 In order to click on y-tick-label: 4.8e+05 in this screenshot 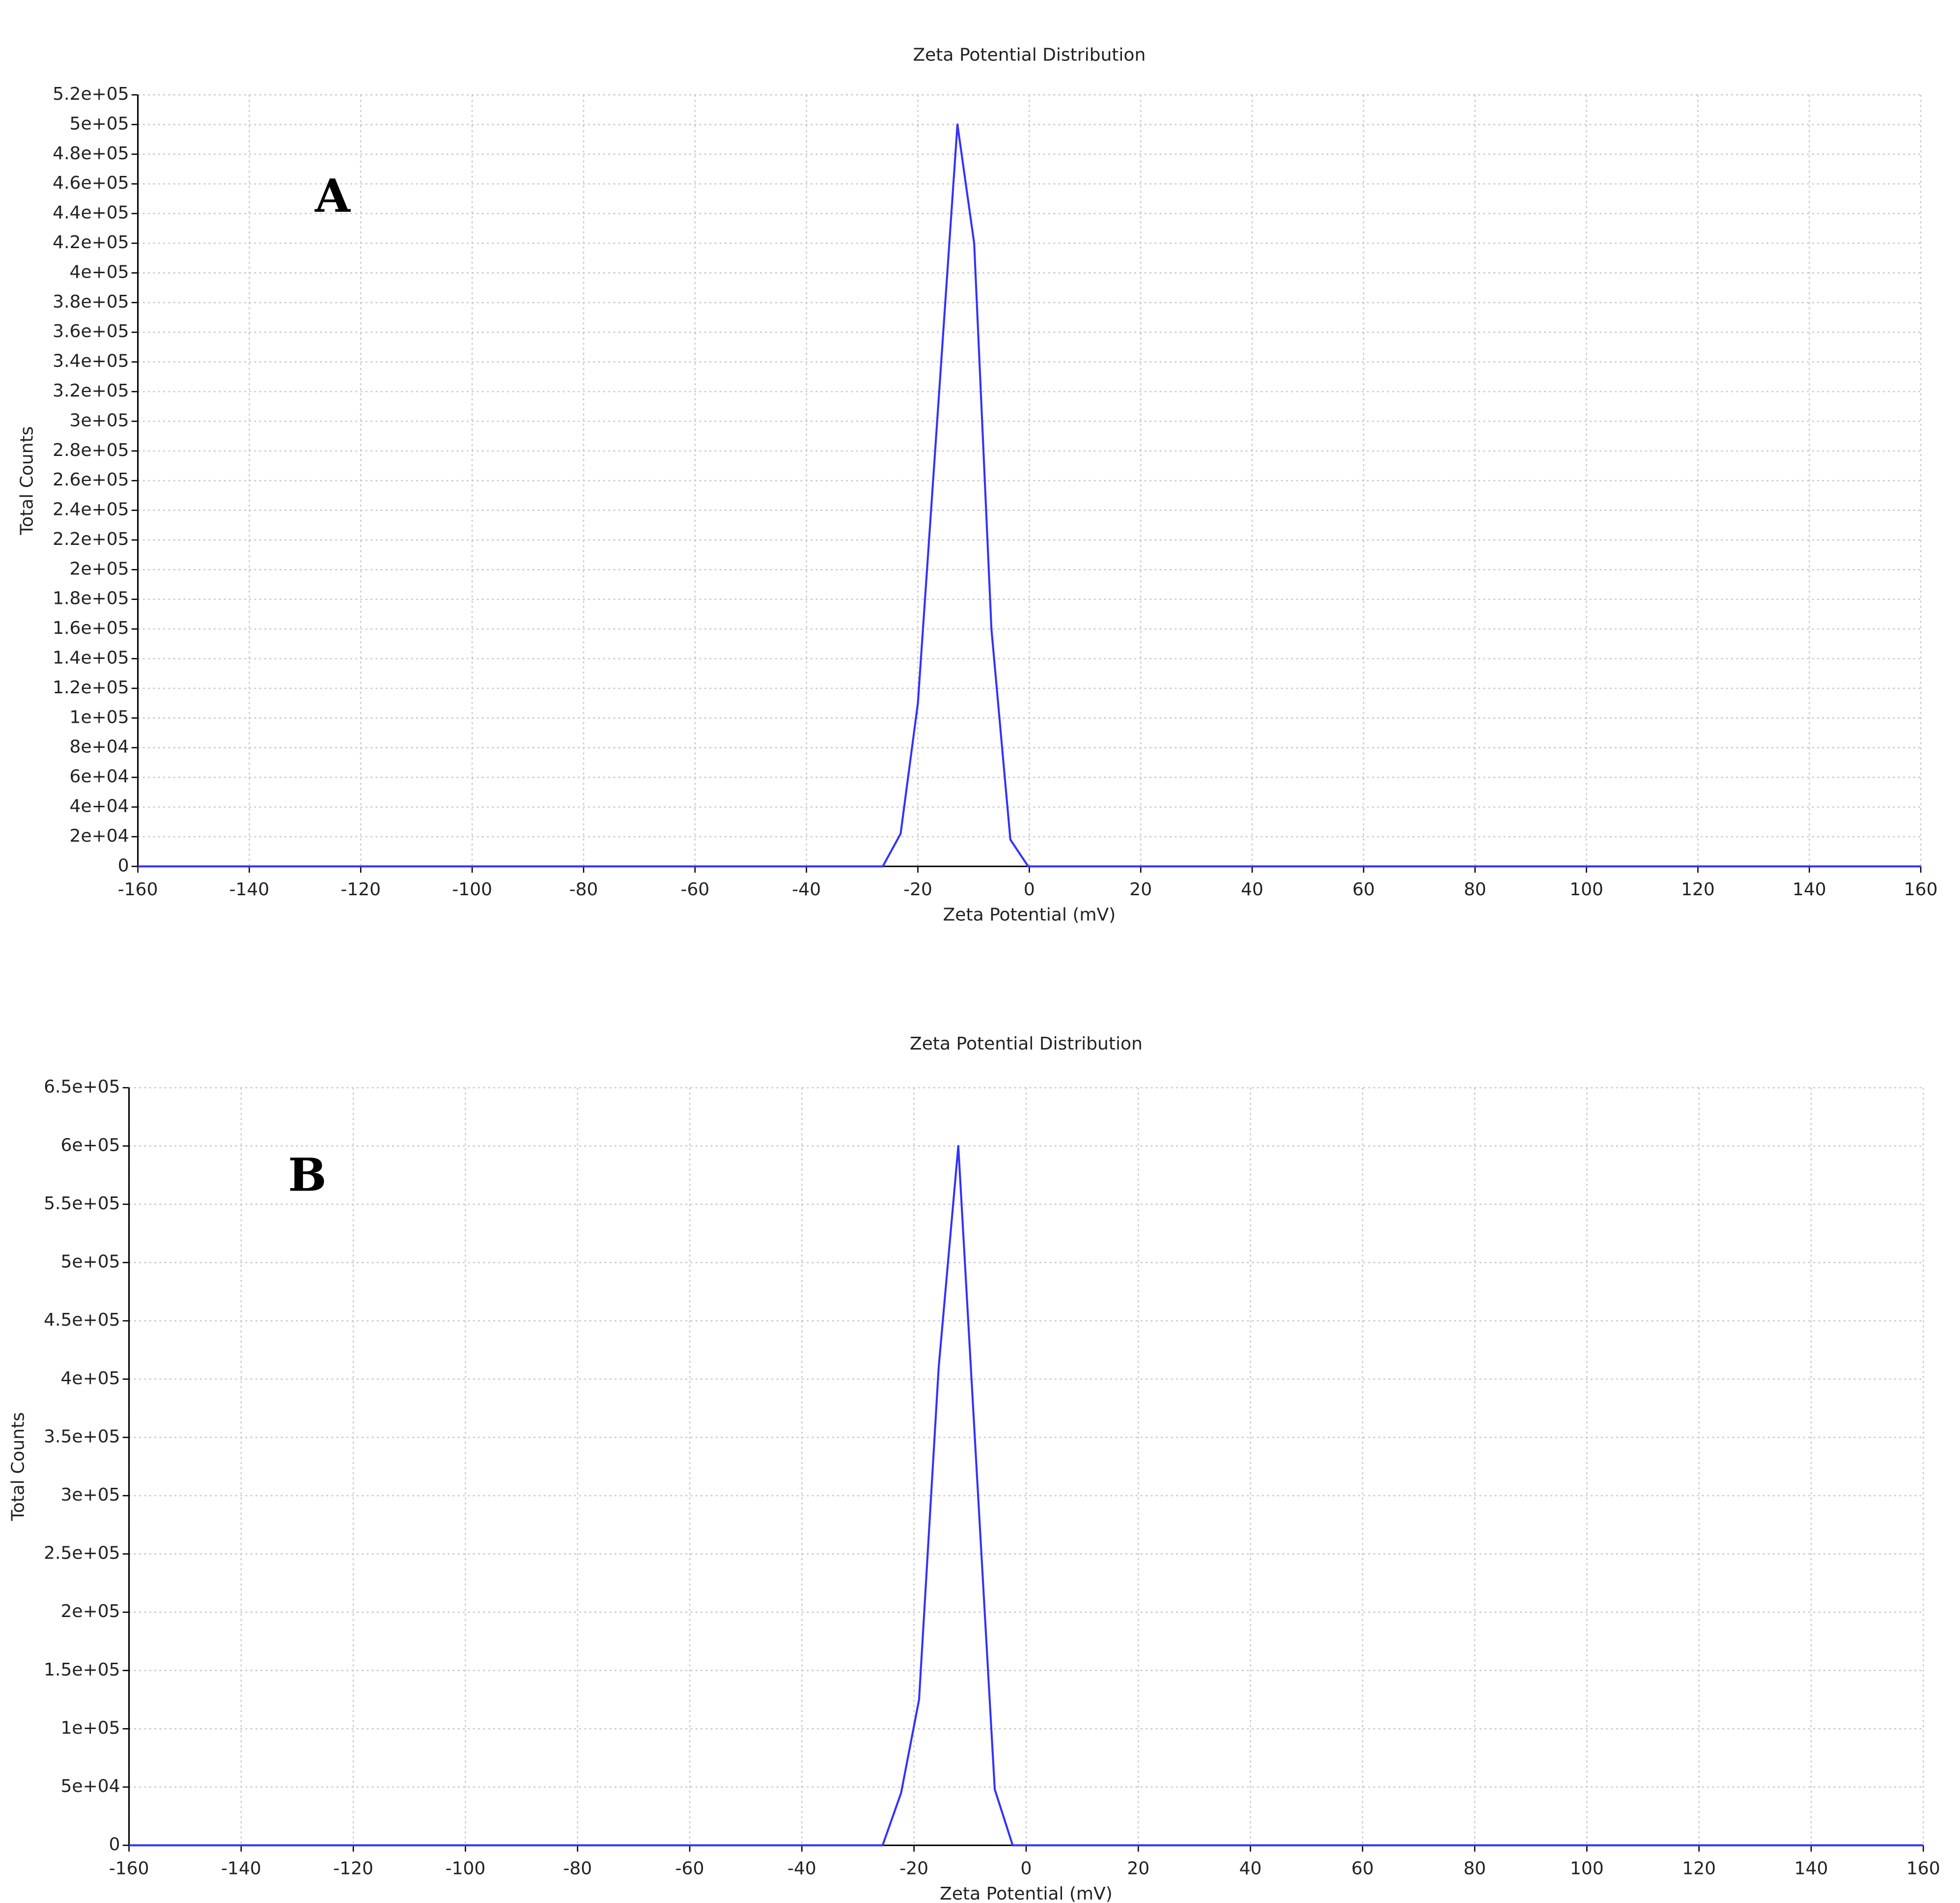, I will do `click(91, 153)`.